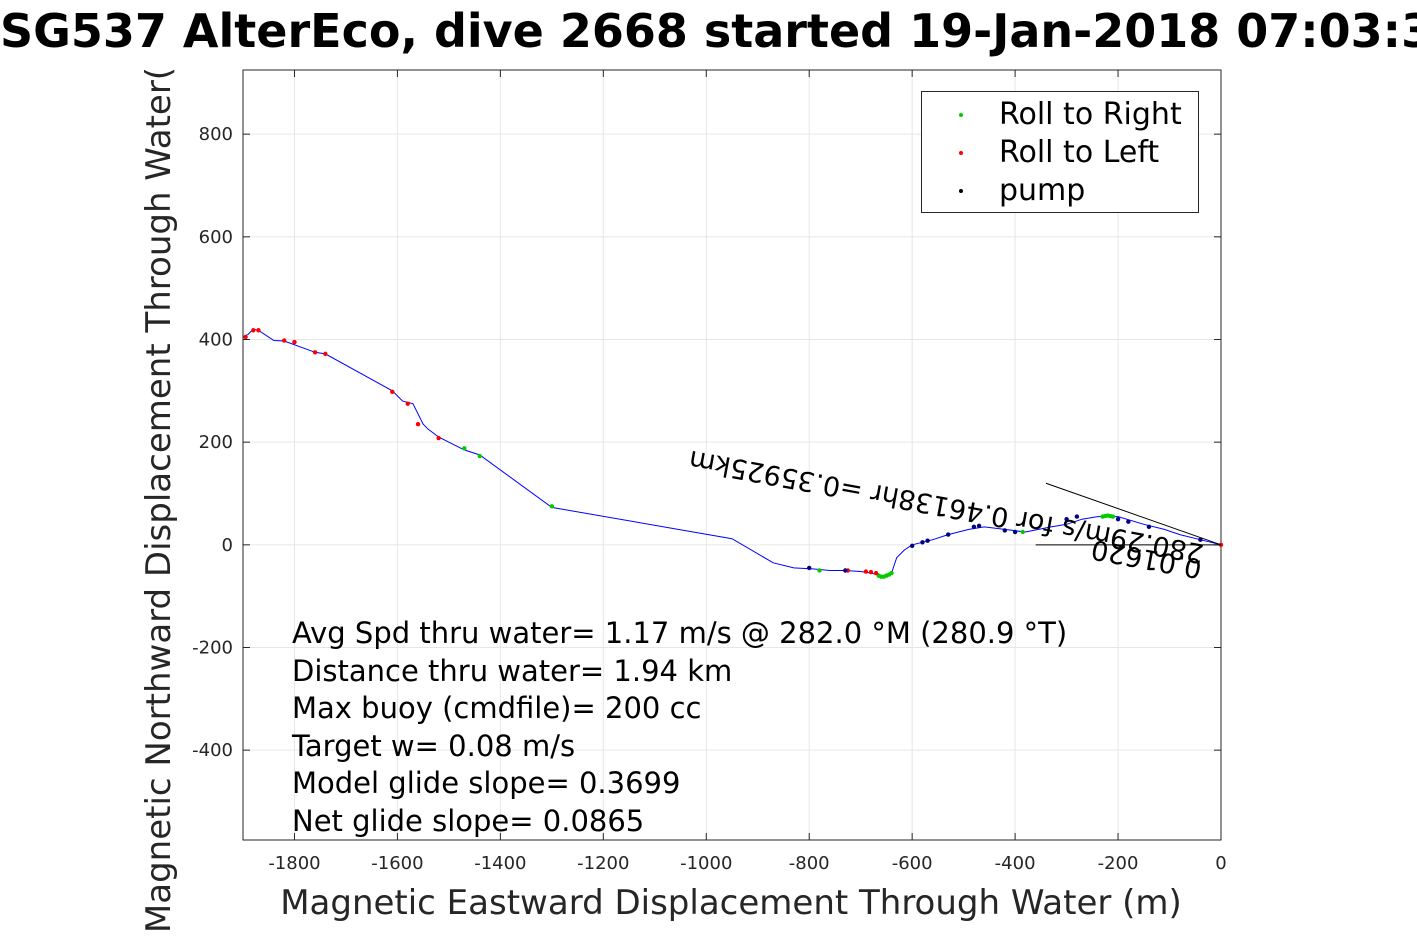 The image size is (1417, 945). What do you see at coordinates (227, 545) in the screenshot?
I see `y-tick-label: 0` at bounding box center [227, 545].